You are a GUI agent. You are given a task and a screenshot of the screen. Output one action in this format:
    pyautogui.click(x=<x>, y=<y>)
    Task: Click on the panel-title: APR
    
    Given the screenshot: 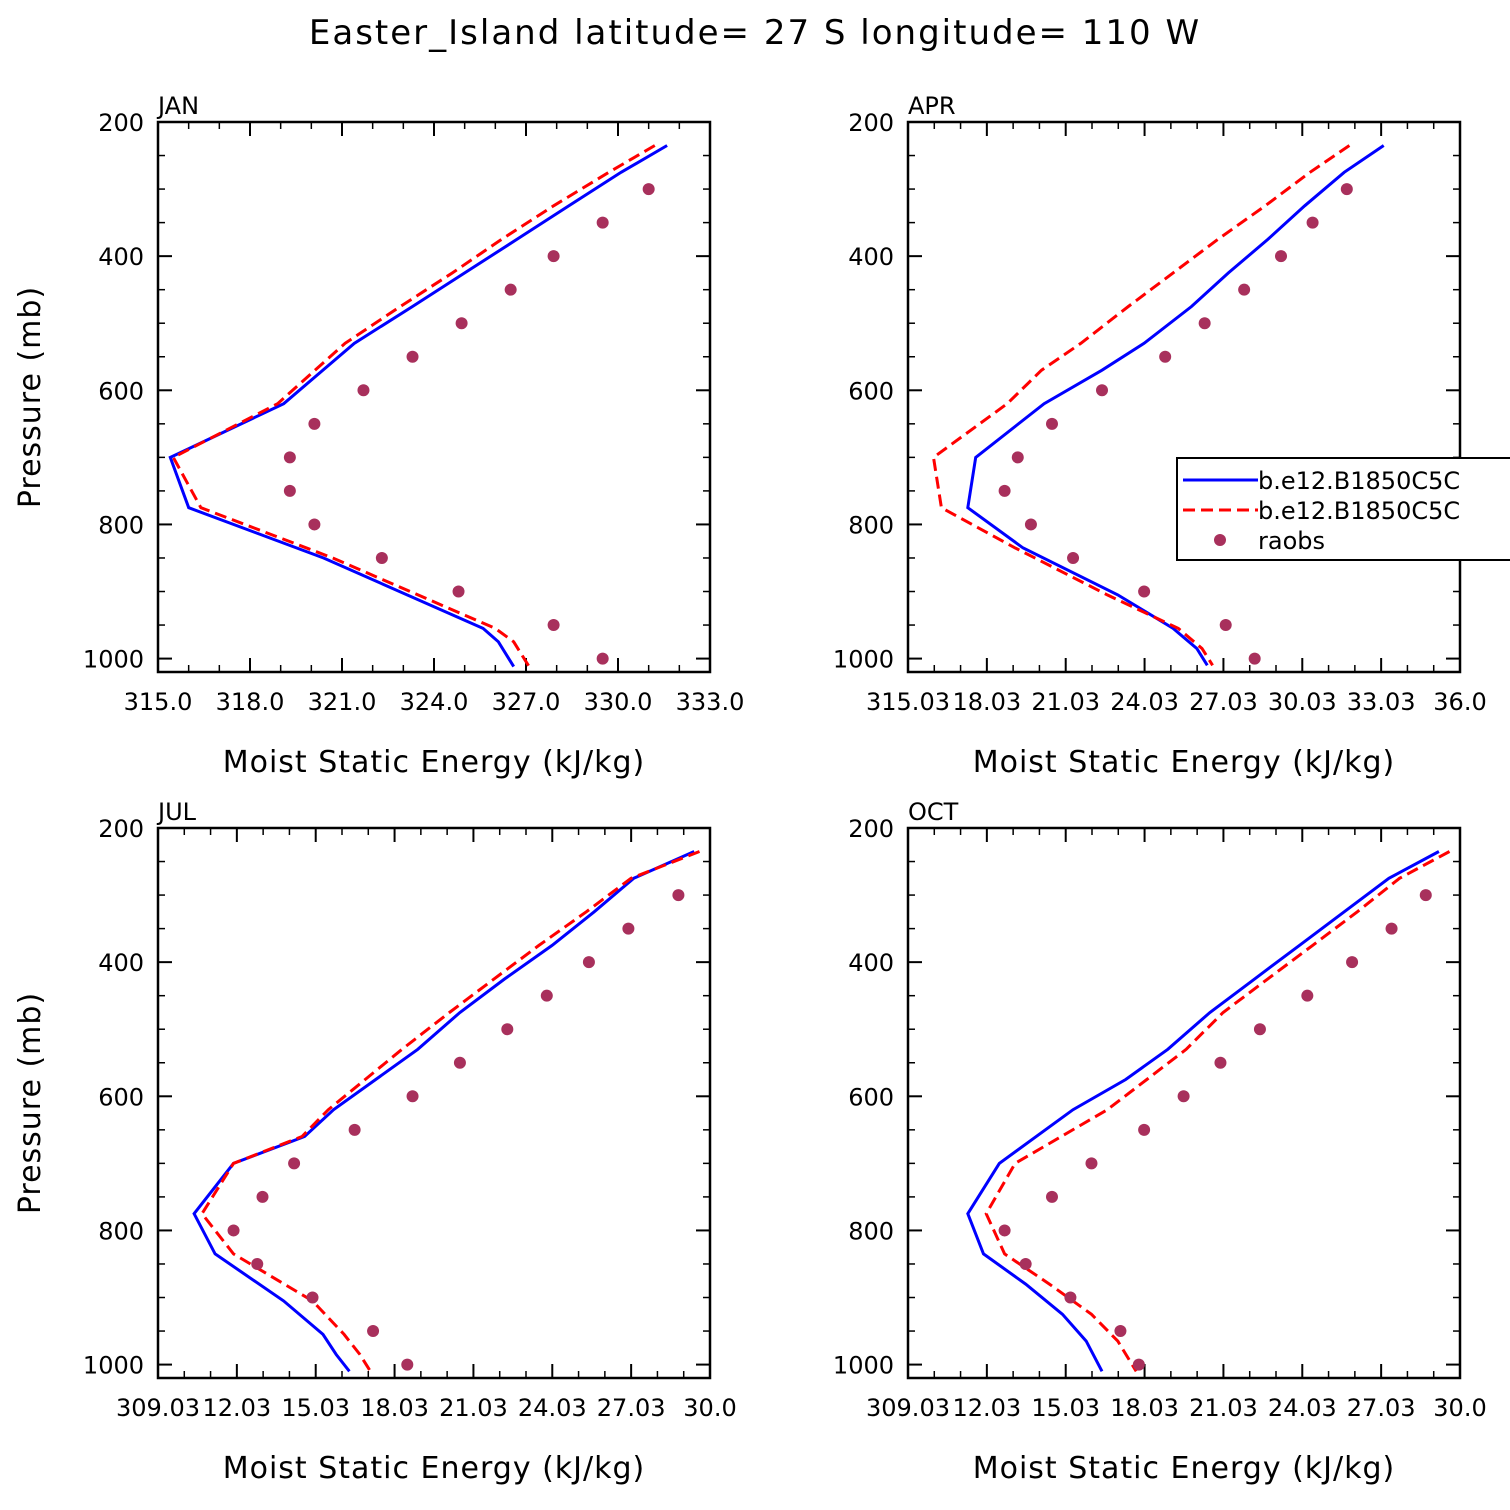 What is the action you would take?
    pyautogui.click(x=932, y=106)
    